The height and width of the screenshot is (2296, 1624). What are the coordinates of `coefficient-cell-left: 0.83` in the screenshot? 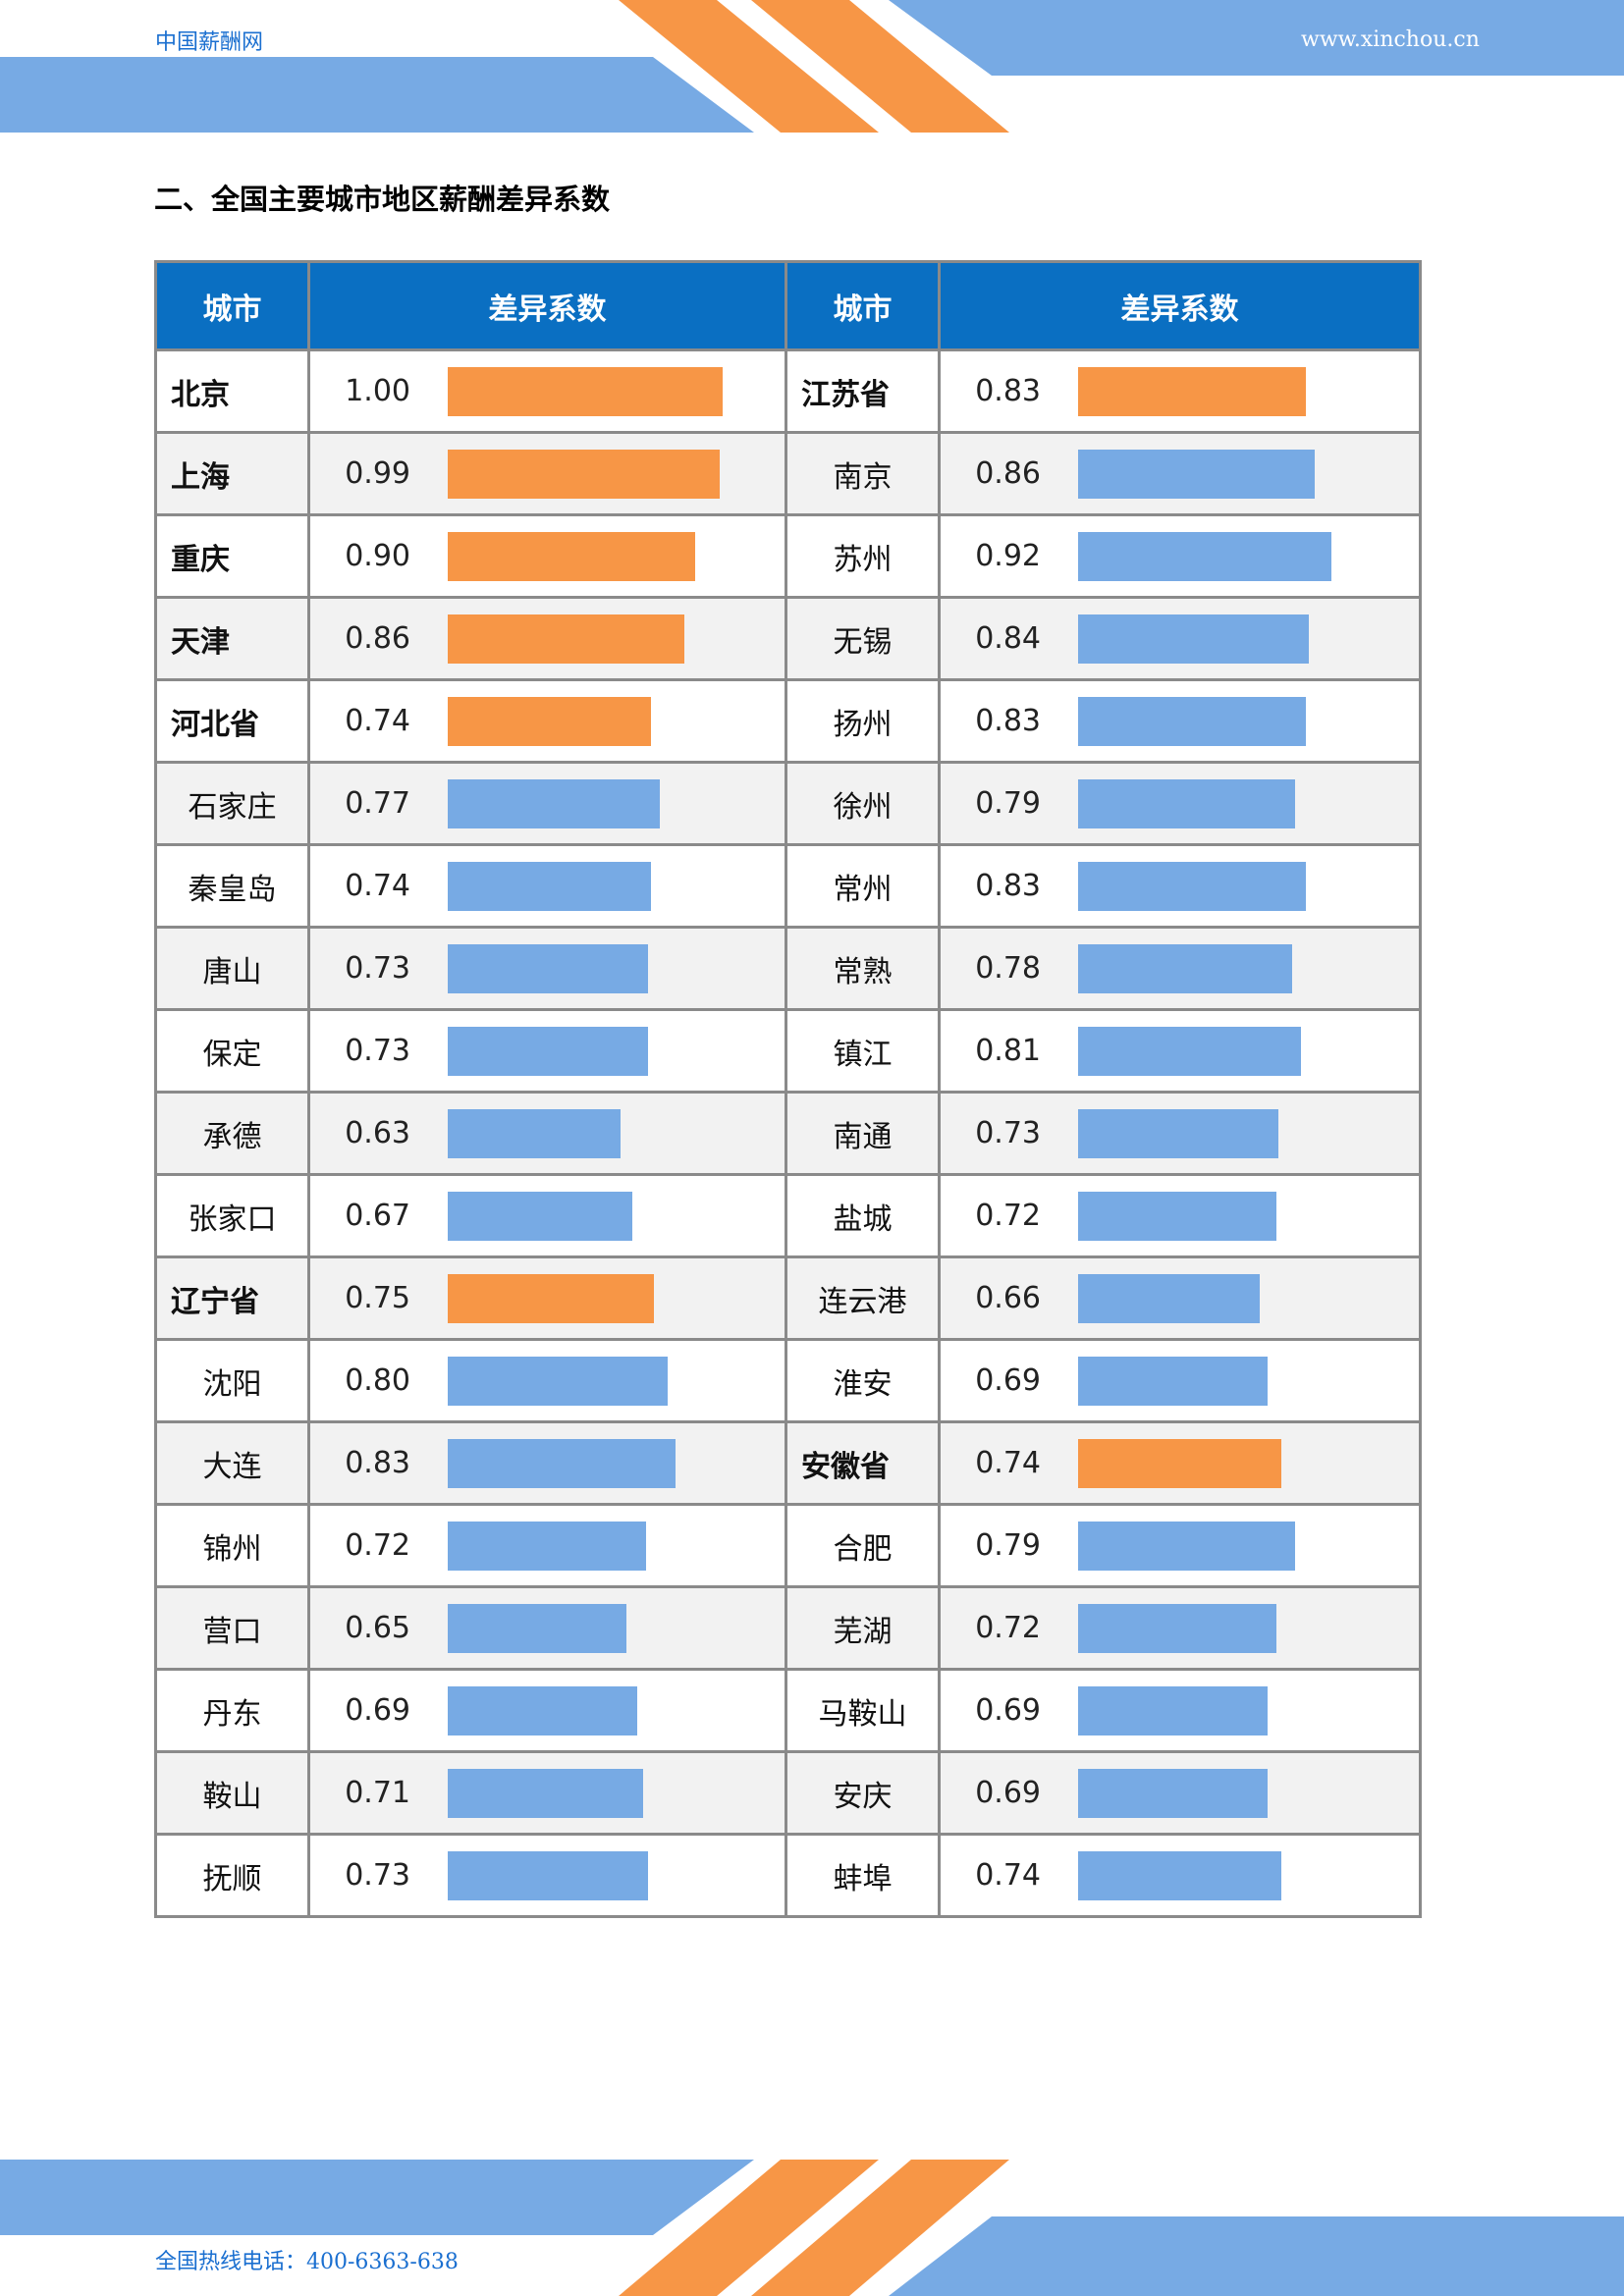 It's located at (547, 1463).